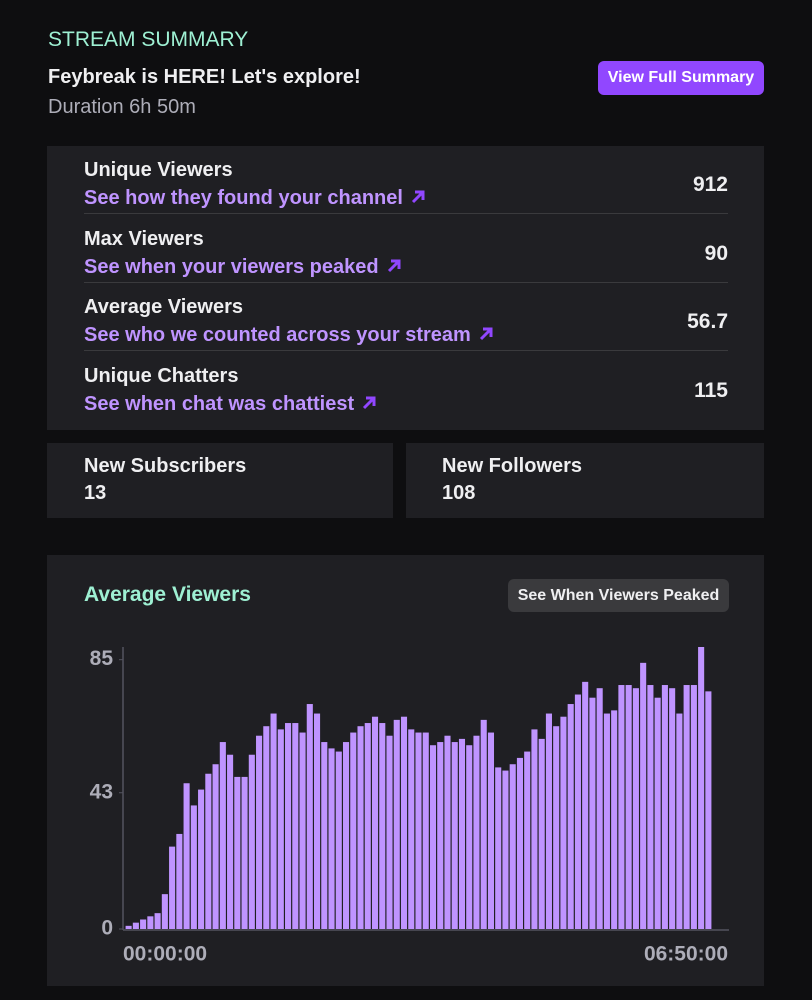 The image size is (812, 1000). Describe the element at coordinates (219, 403) in the screenshot. I see `stat-link-text: See when chat was chattiest` at that location.